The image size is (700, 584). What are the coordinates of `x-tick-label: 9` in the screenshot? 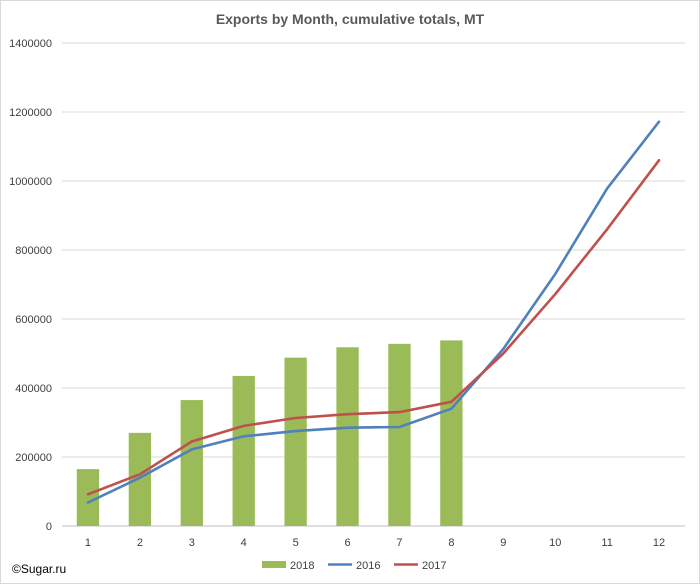 It's located at (503, 543).